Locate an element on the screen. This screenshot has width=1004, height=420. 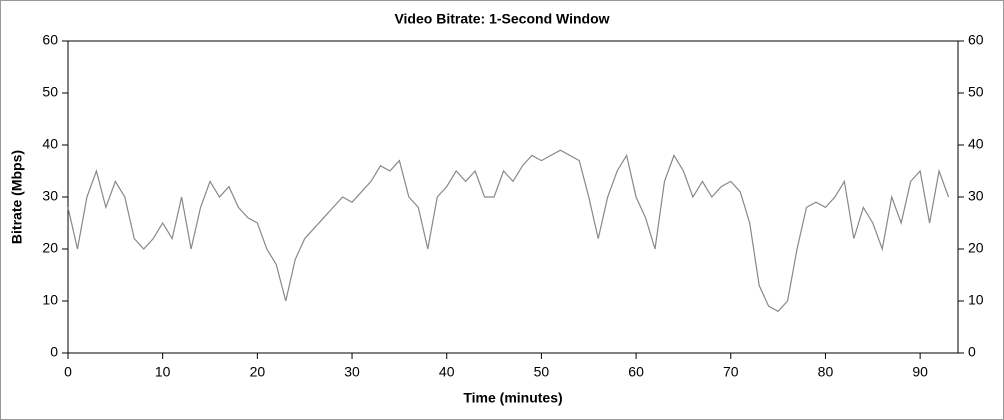
y-tick-label: 60 is located at coordinates (50, 40).